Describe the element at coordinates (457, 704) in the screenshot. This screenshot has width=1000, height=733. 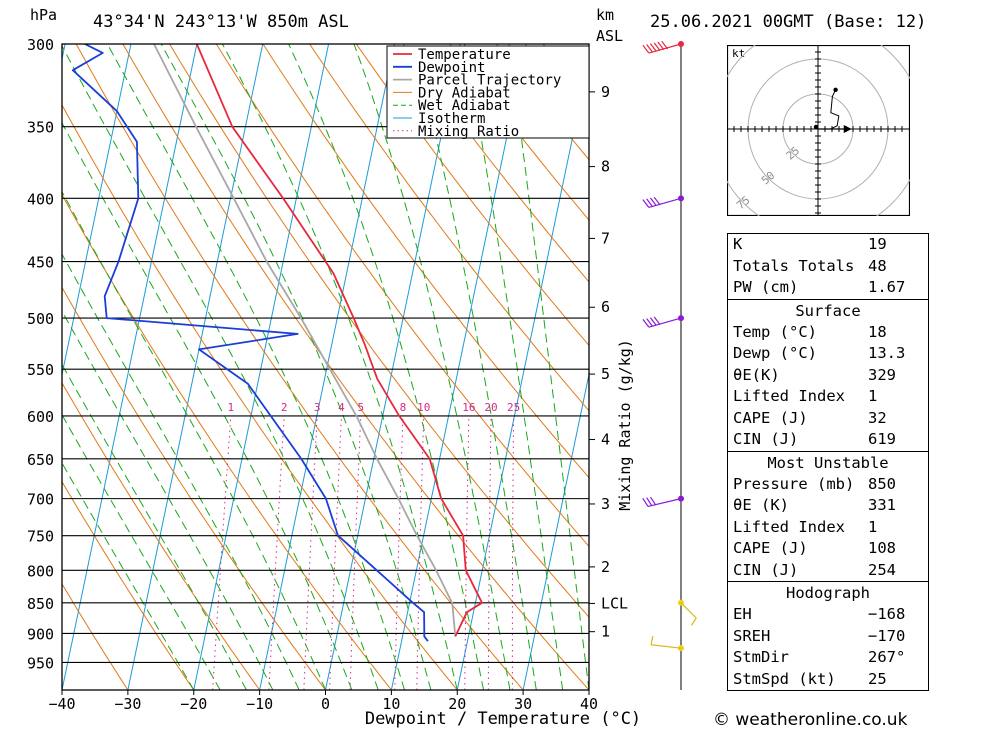
I see `x-tick-label: 20` at that location.